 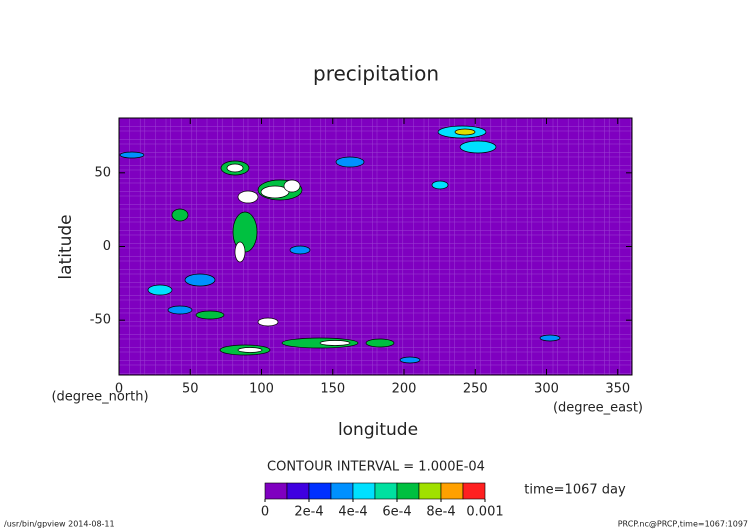 What do you see at coordinates (107, 246) in the screenshot?
I see `y-tick-label: 0` at bounding box center [107, 246].